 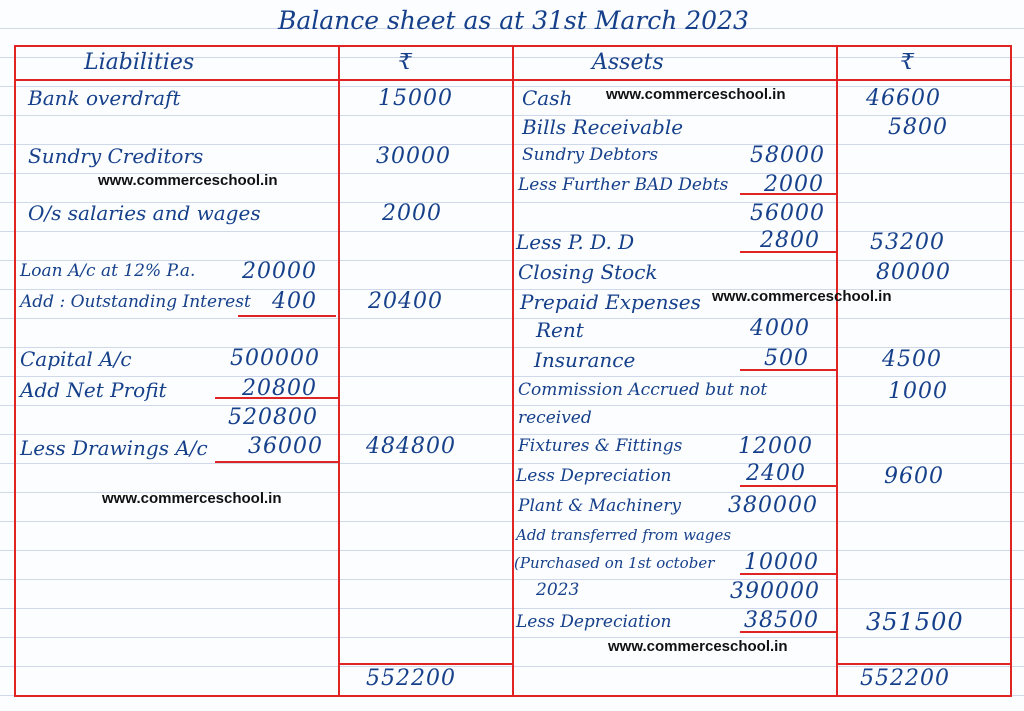 I want to click on pdd-label: Less P. D. D, so click(x=575, y=242).